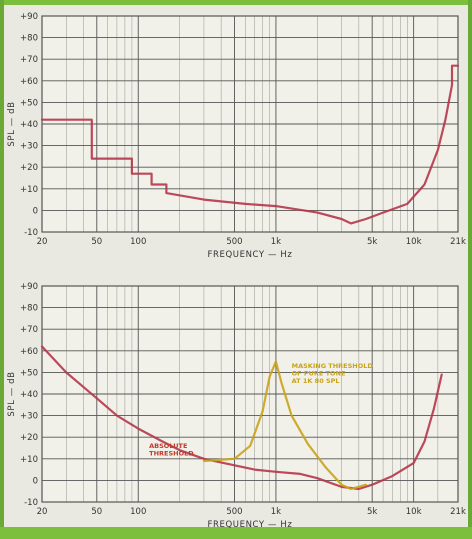 The width and height of the screenshot is (472, 539). I want to click on annotation-line: ABSOLUTE, so click(168, 446).